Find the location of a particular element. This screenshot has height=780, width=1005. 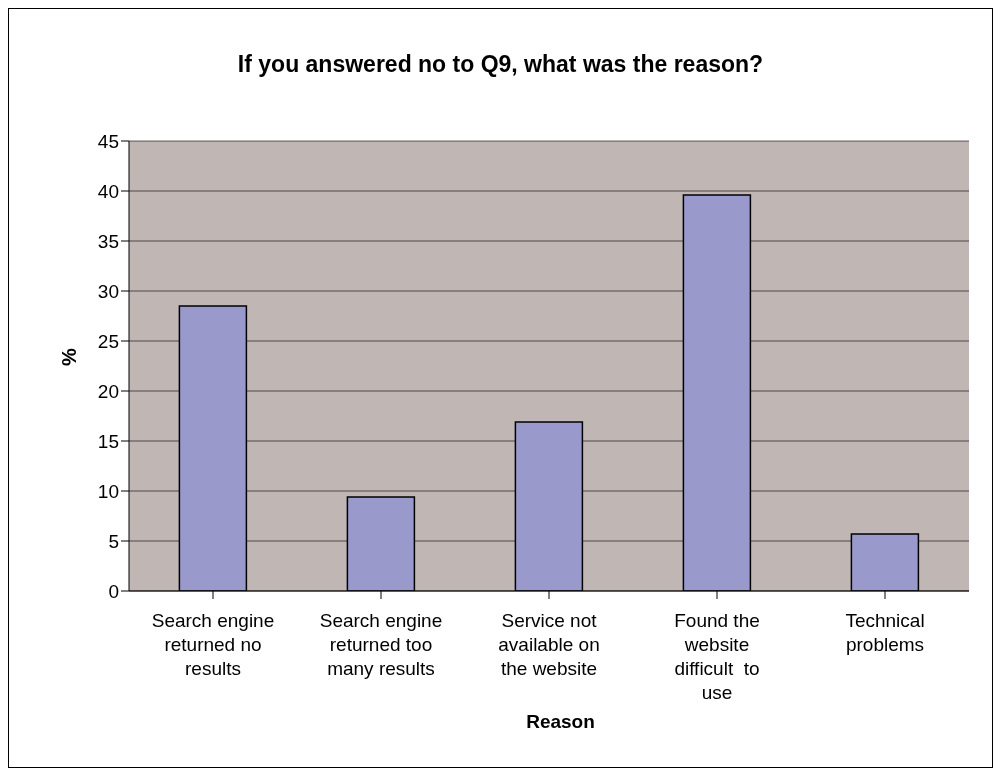

x-tick-label: Search engine returned no results is located at coordinates (213, 644).